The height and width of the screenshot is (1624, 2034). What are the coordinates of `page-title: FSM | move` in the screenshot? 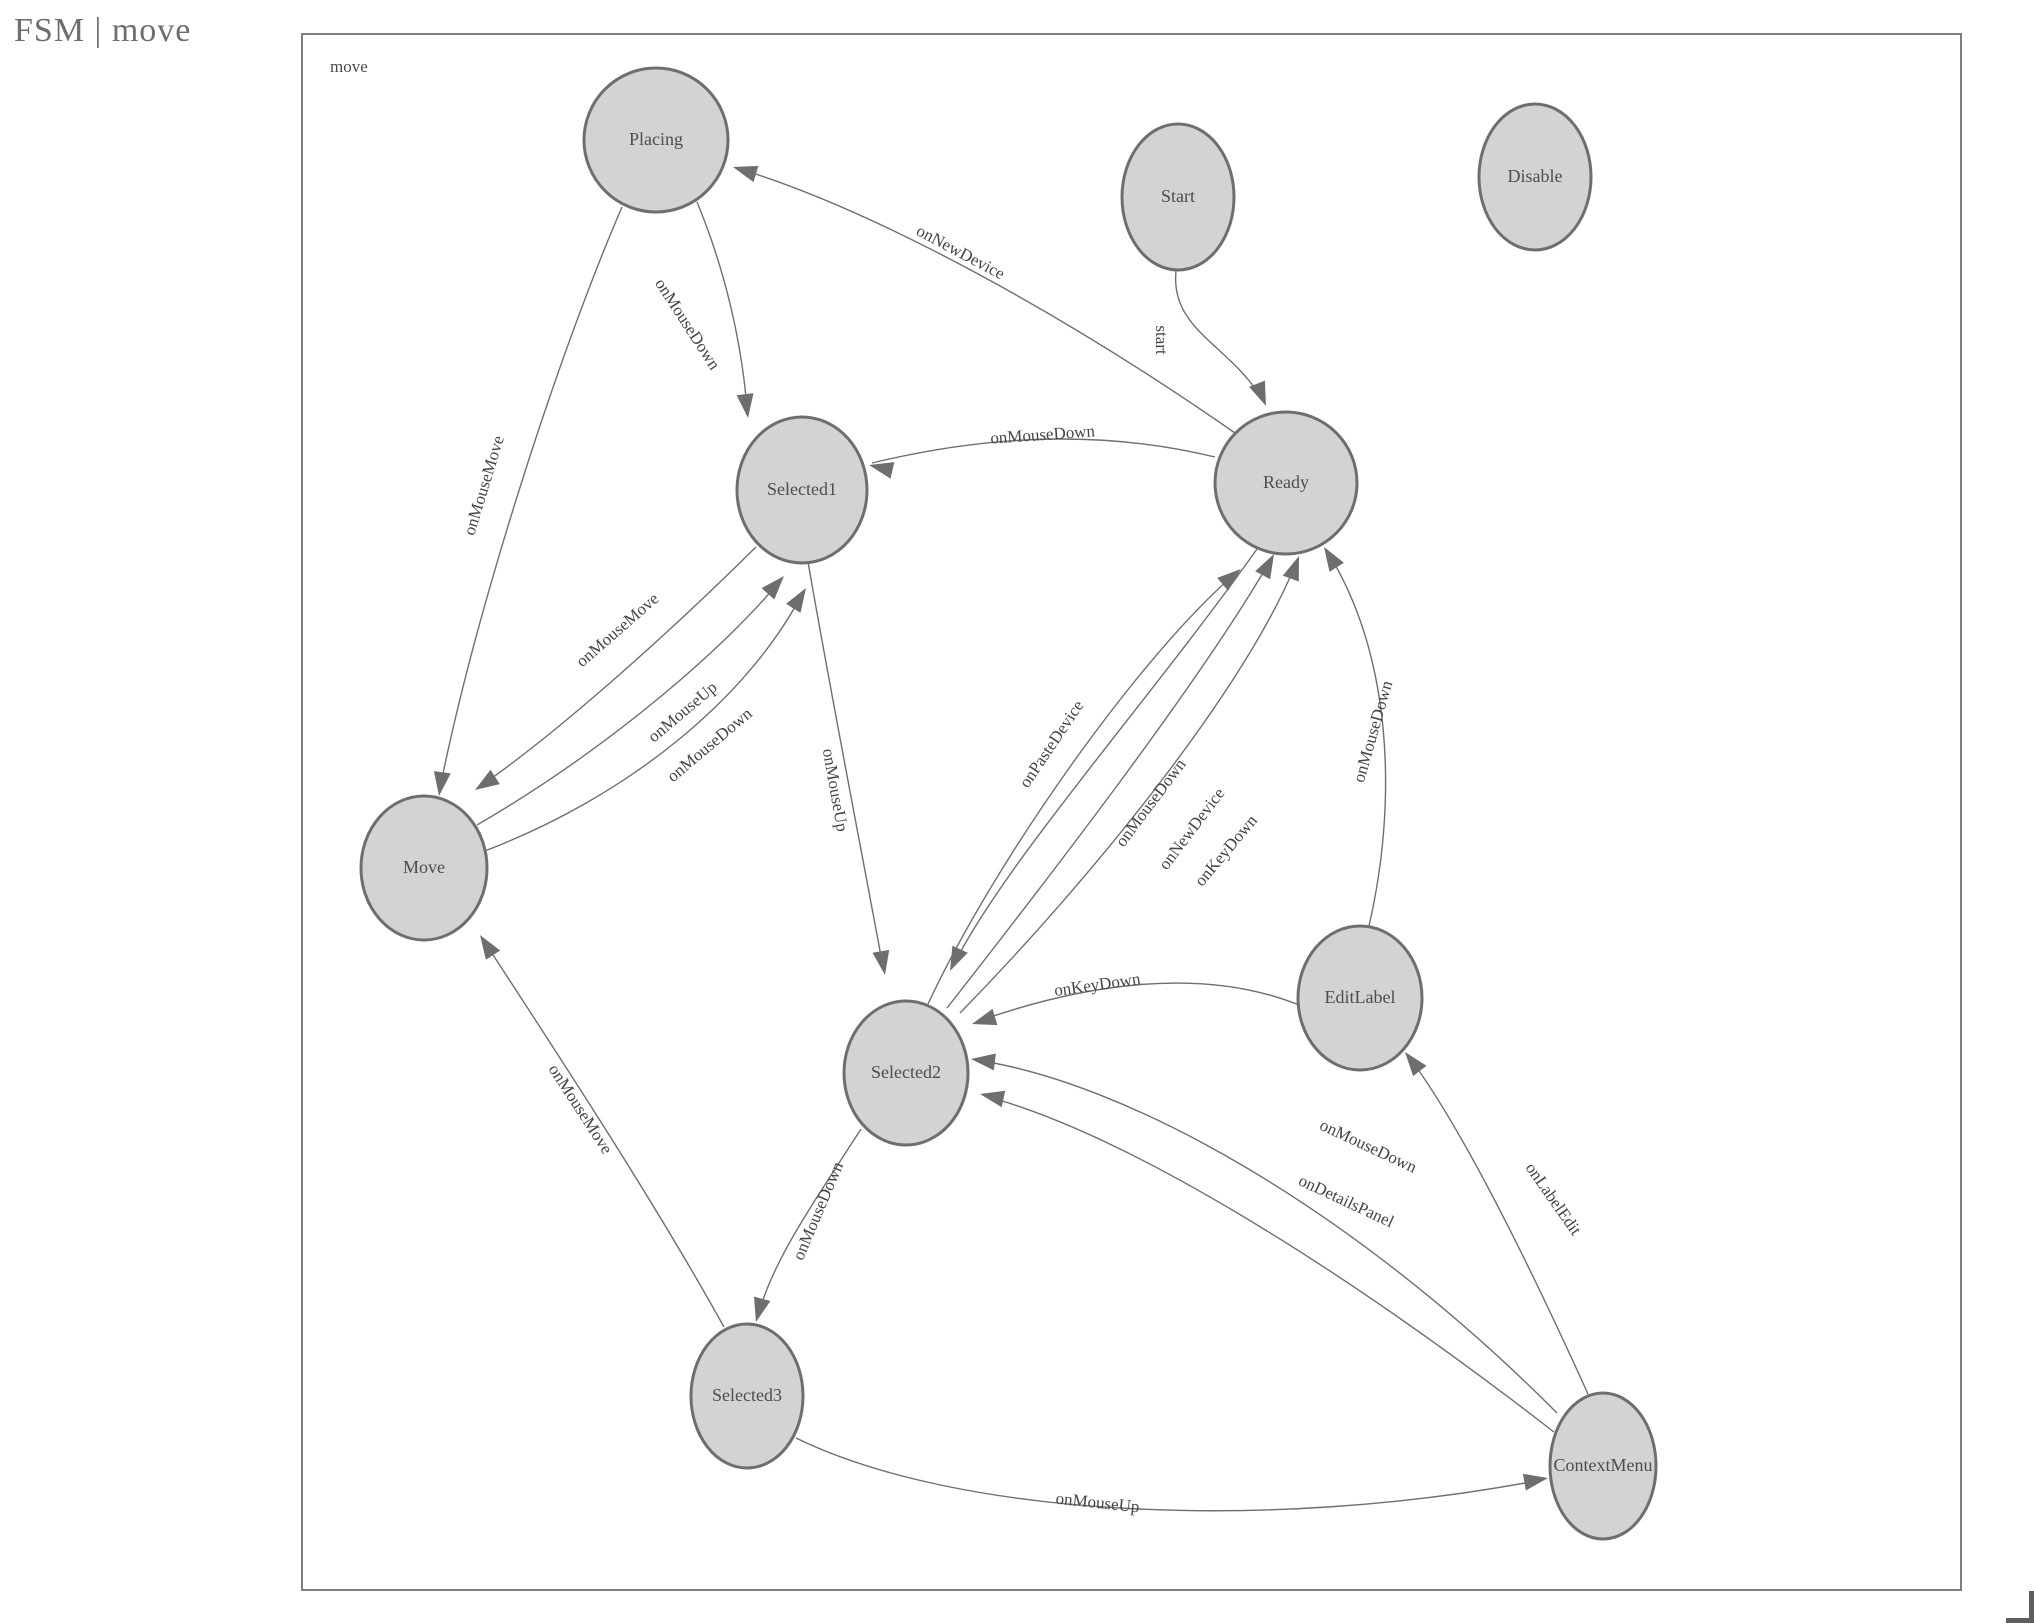 It's located at (103, 30).